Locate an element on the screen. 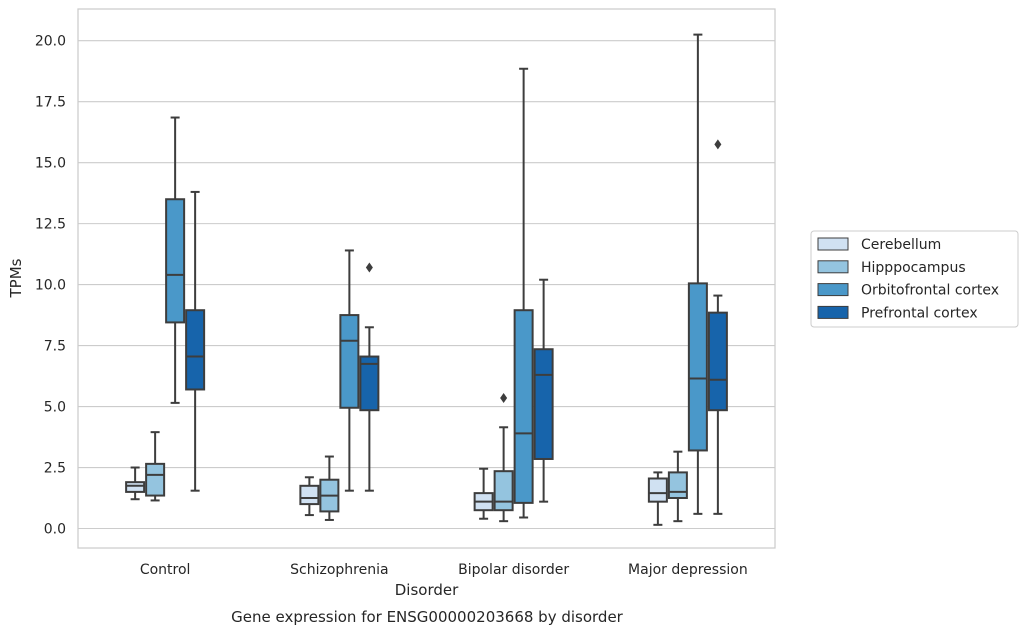 Image resolution: width=1028 pixels, height=634 pixels. legend-label: Prefrontal cortex is located at coordinates (919, 313).